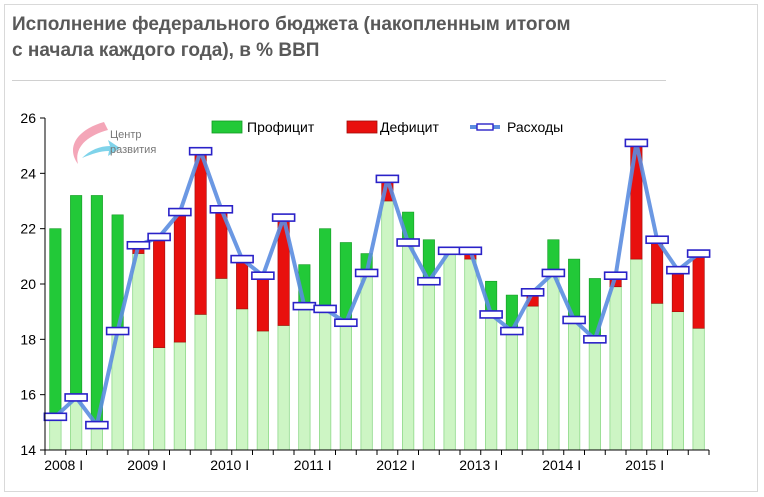  What do you see at coordinates (281, 127) in the screenshot?
I see `legend-surplus-label: Профицит` at bounding box center [281, 127].